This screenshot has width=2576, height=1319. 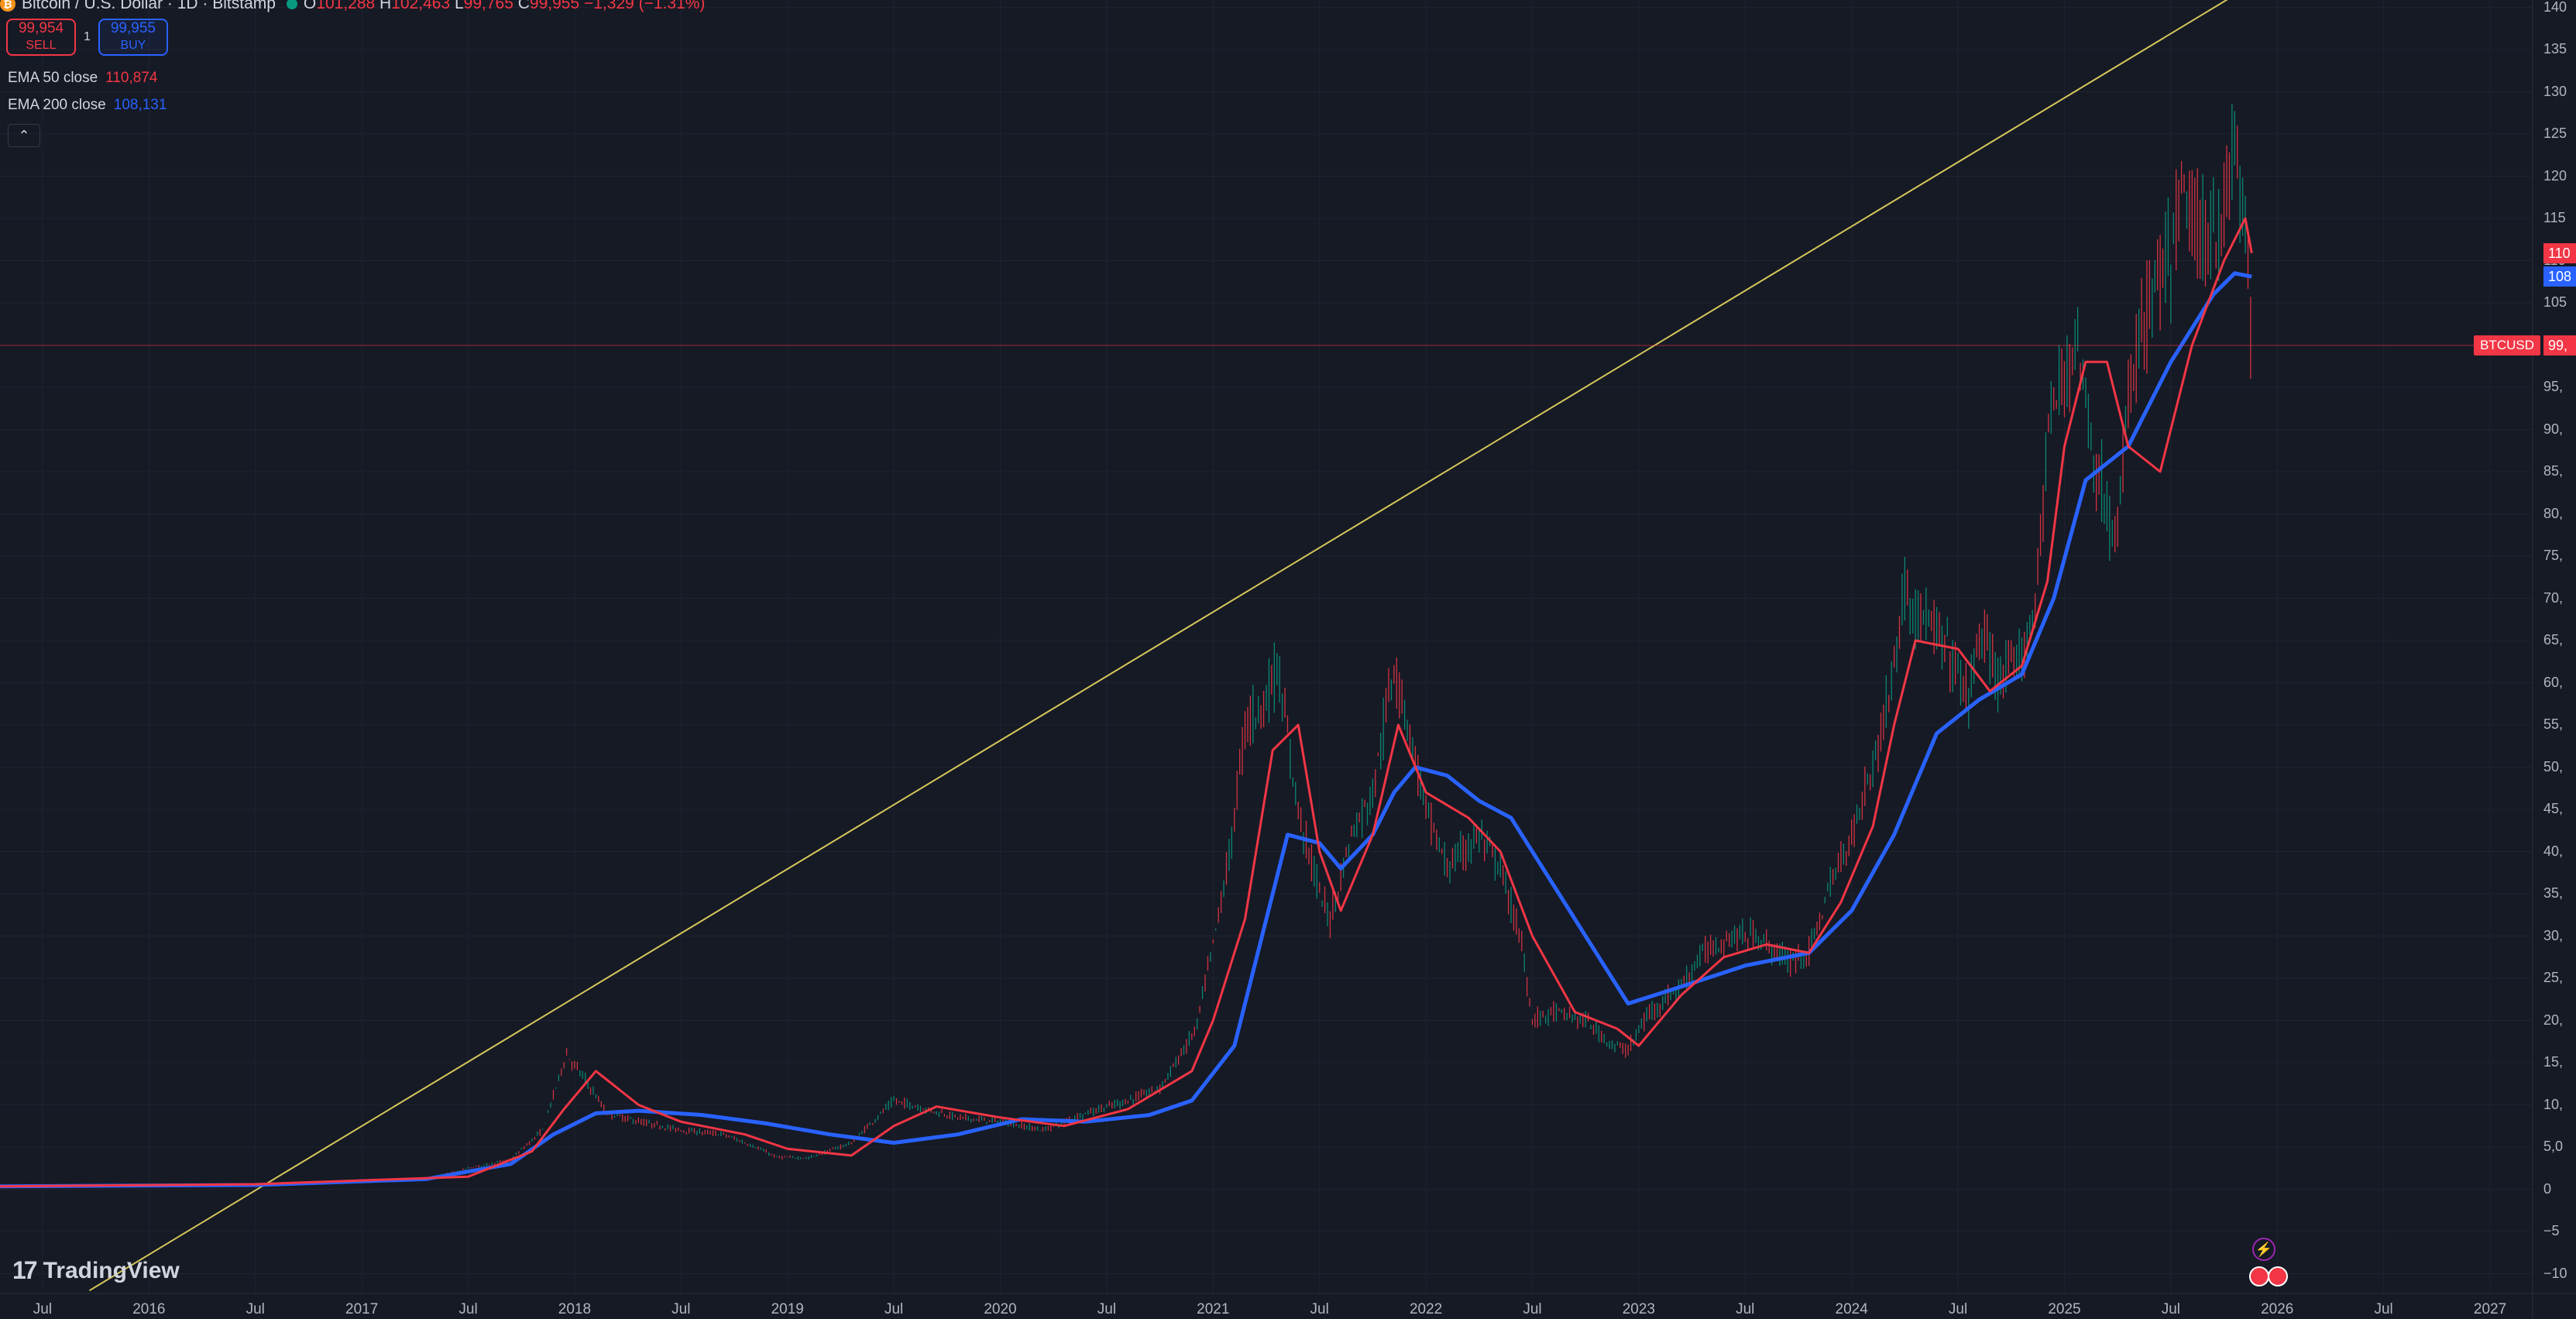 What do you see at coordinates (2559, 345) in the screenshot?
I see `last-price-tag: 99,` at bounding box center [2559, 345].